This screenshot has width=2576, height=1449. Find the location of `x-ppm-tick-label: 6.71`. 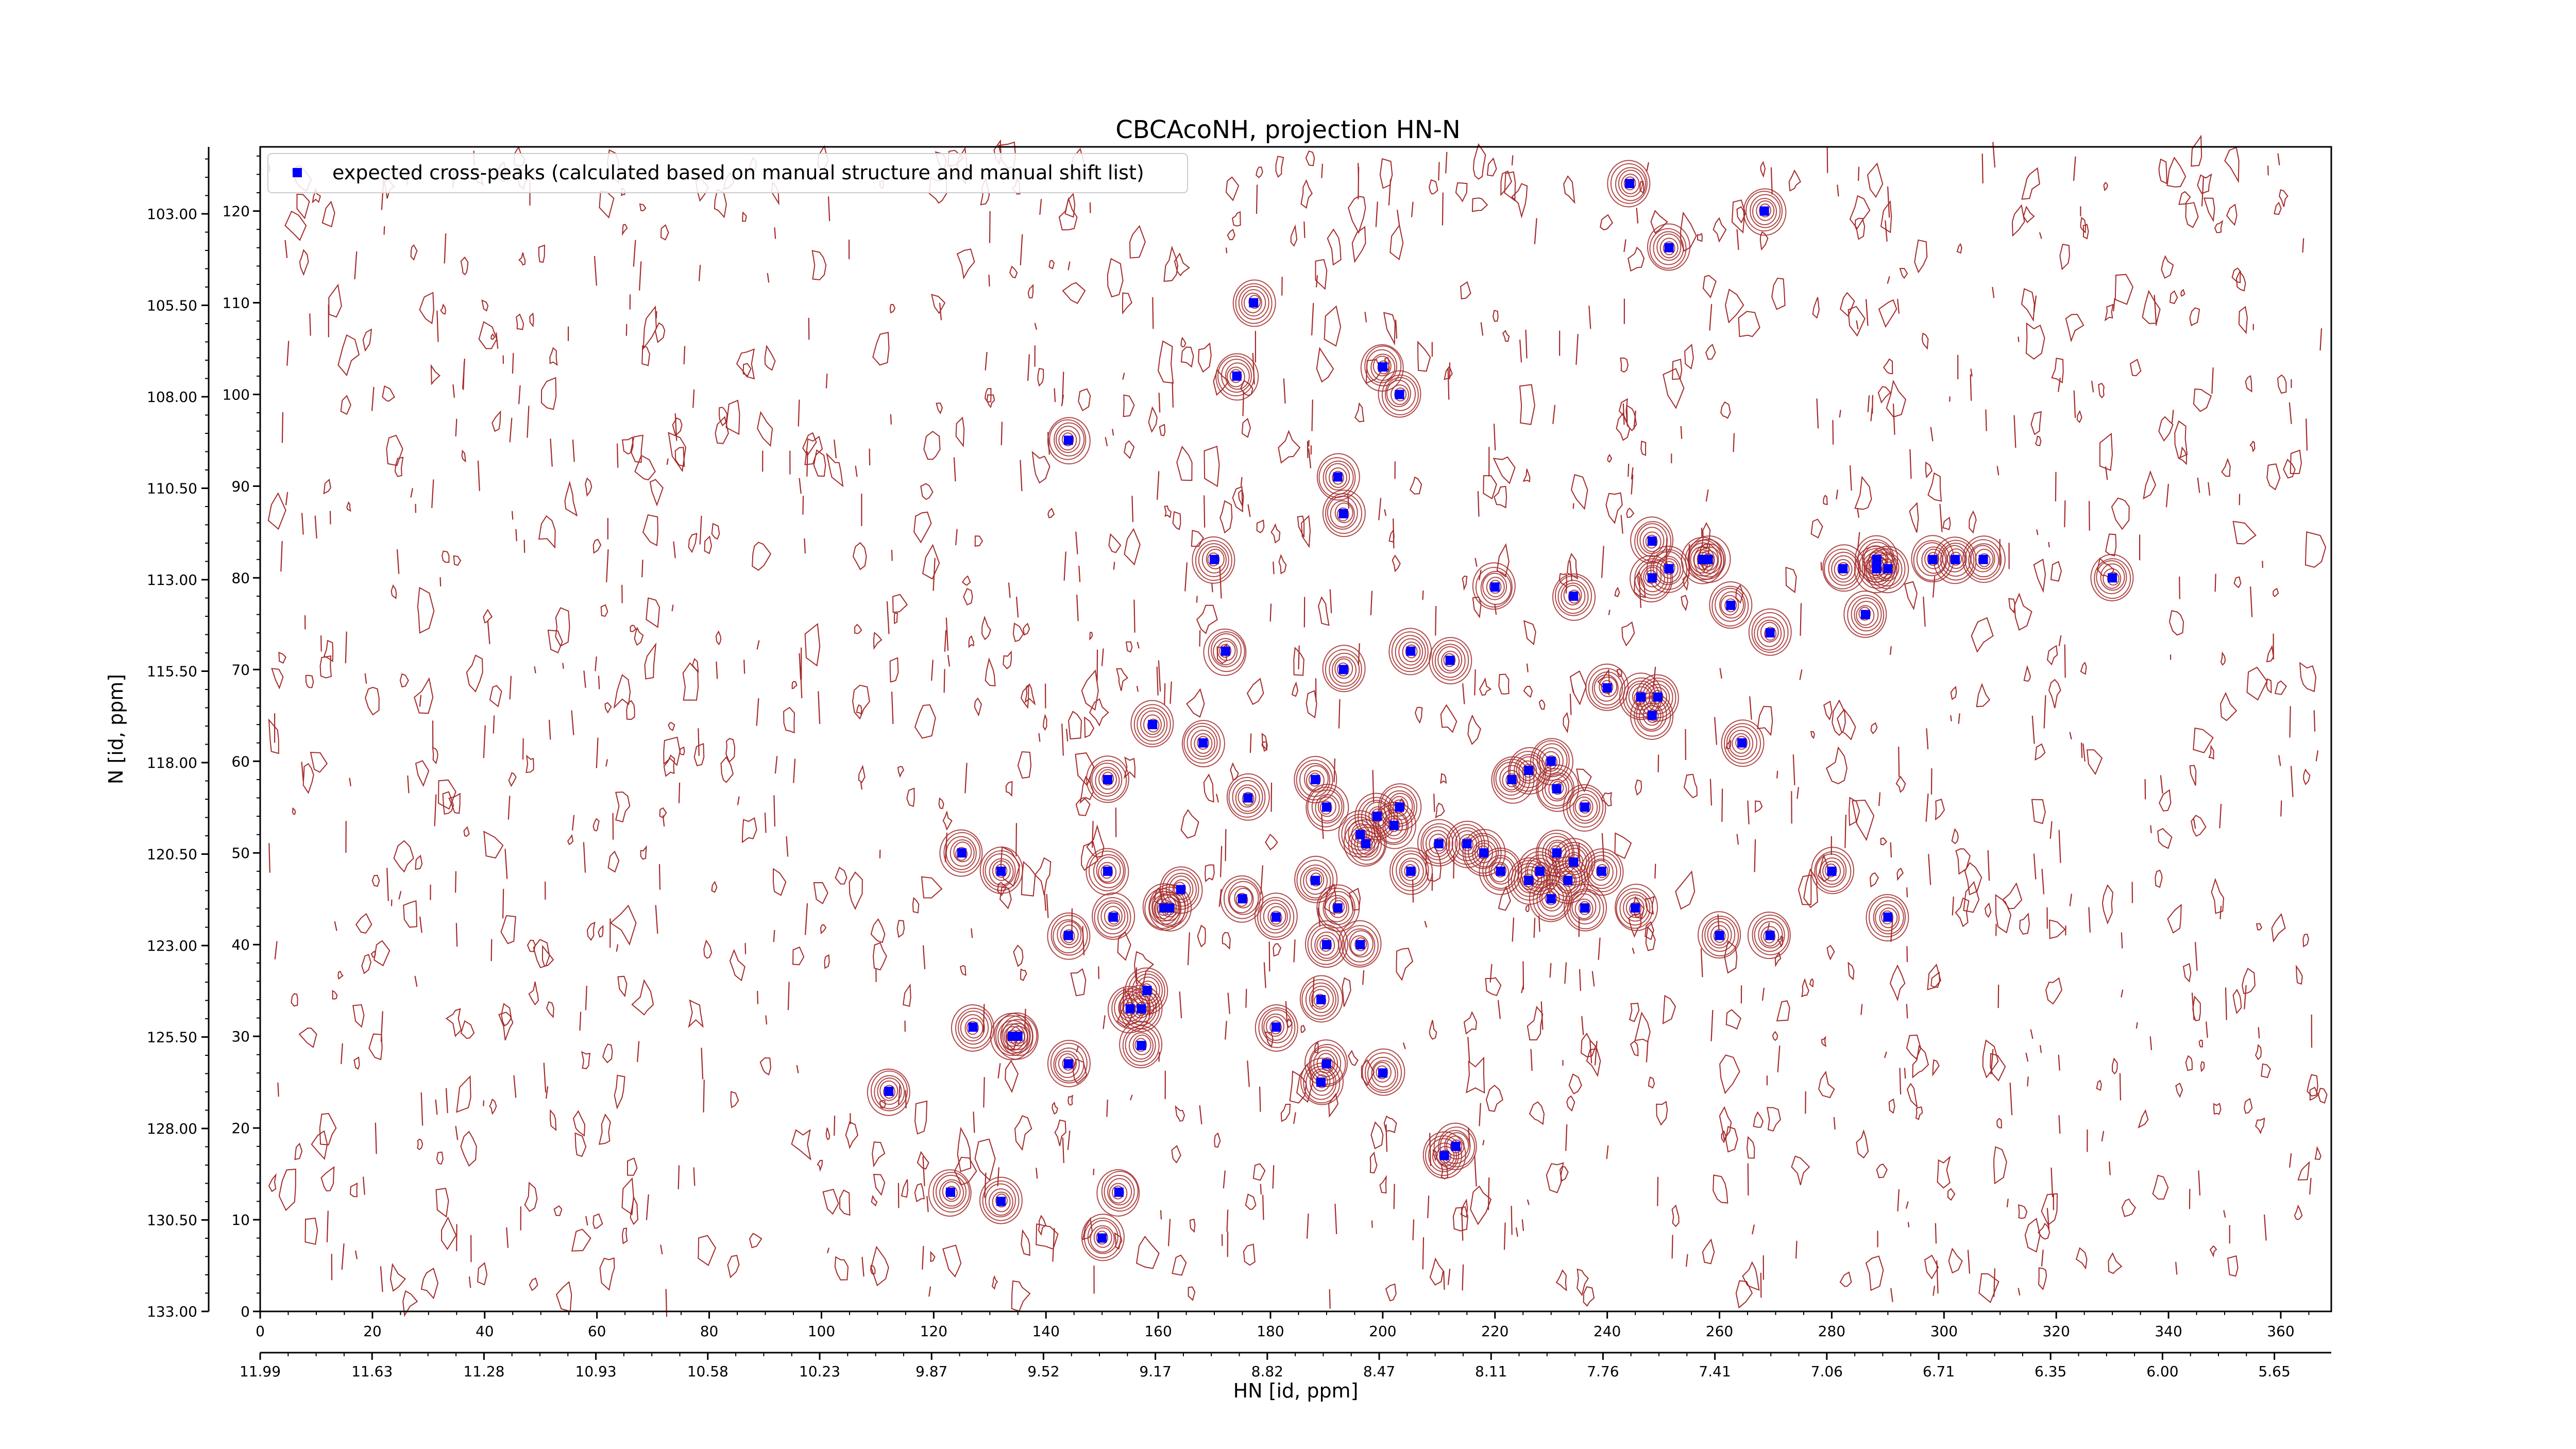

x-ppm-tick-label: 6.71 is located at coordinates (1939, 1371).